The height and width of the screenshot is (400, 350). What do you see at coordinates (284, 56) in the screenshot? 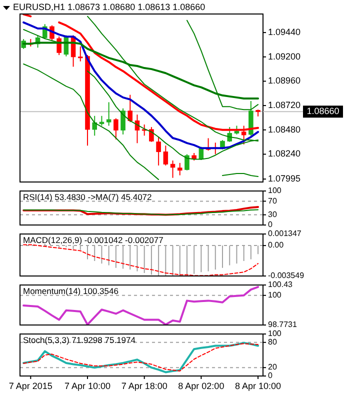
I see `y-tick-label: 1.09200` at bounding box center [284, 56].